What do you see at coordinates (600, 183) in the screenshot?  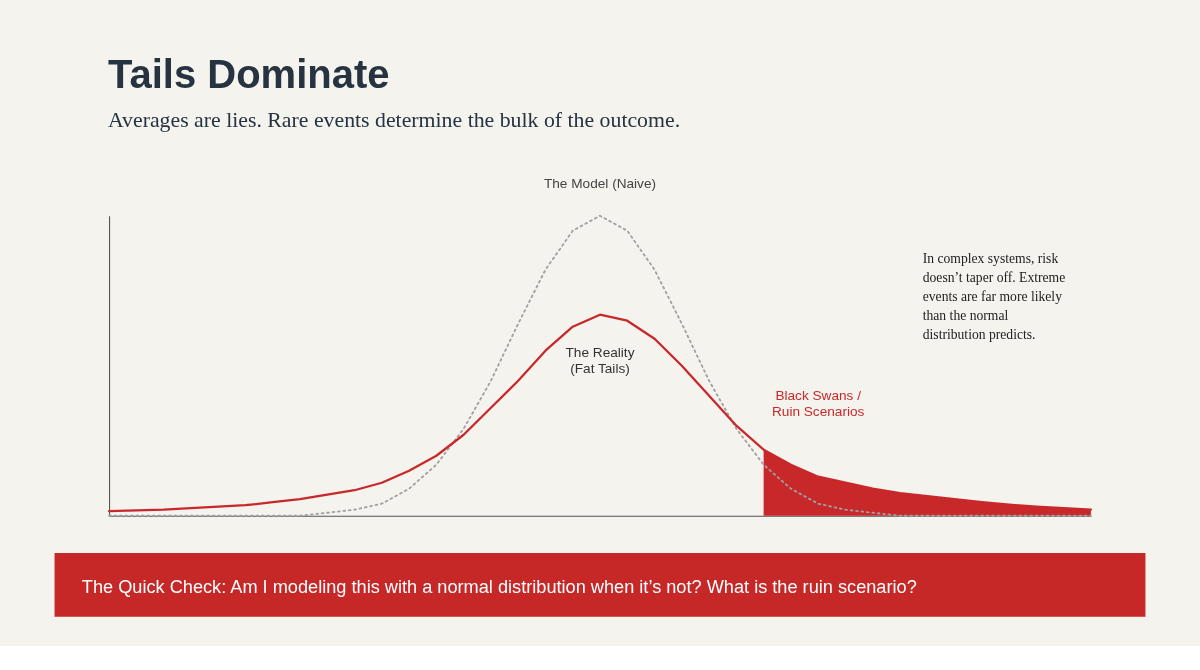 I see `text: The Model (Naive)` at bounding box center [600, 183].